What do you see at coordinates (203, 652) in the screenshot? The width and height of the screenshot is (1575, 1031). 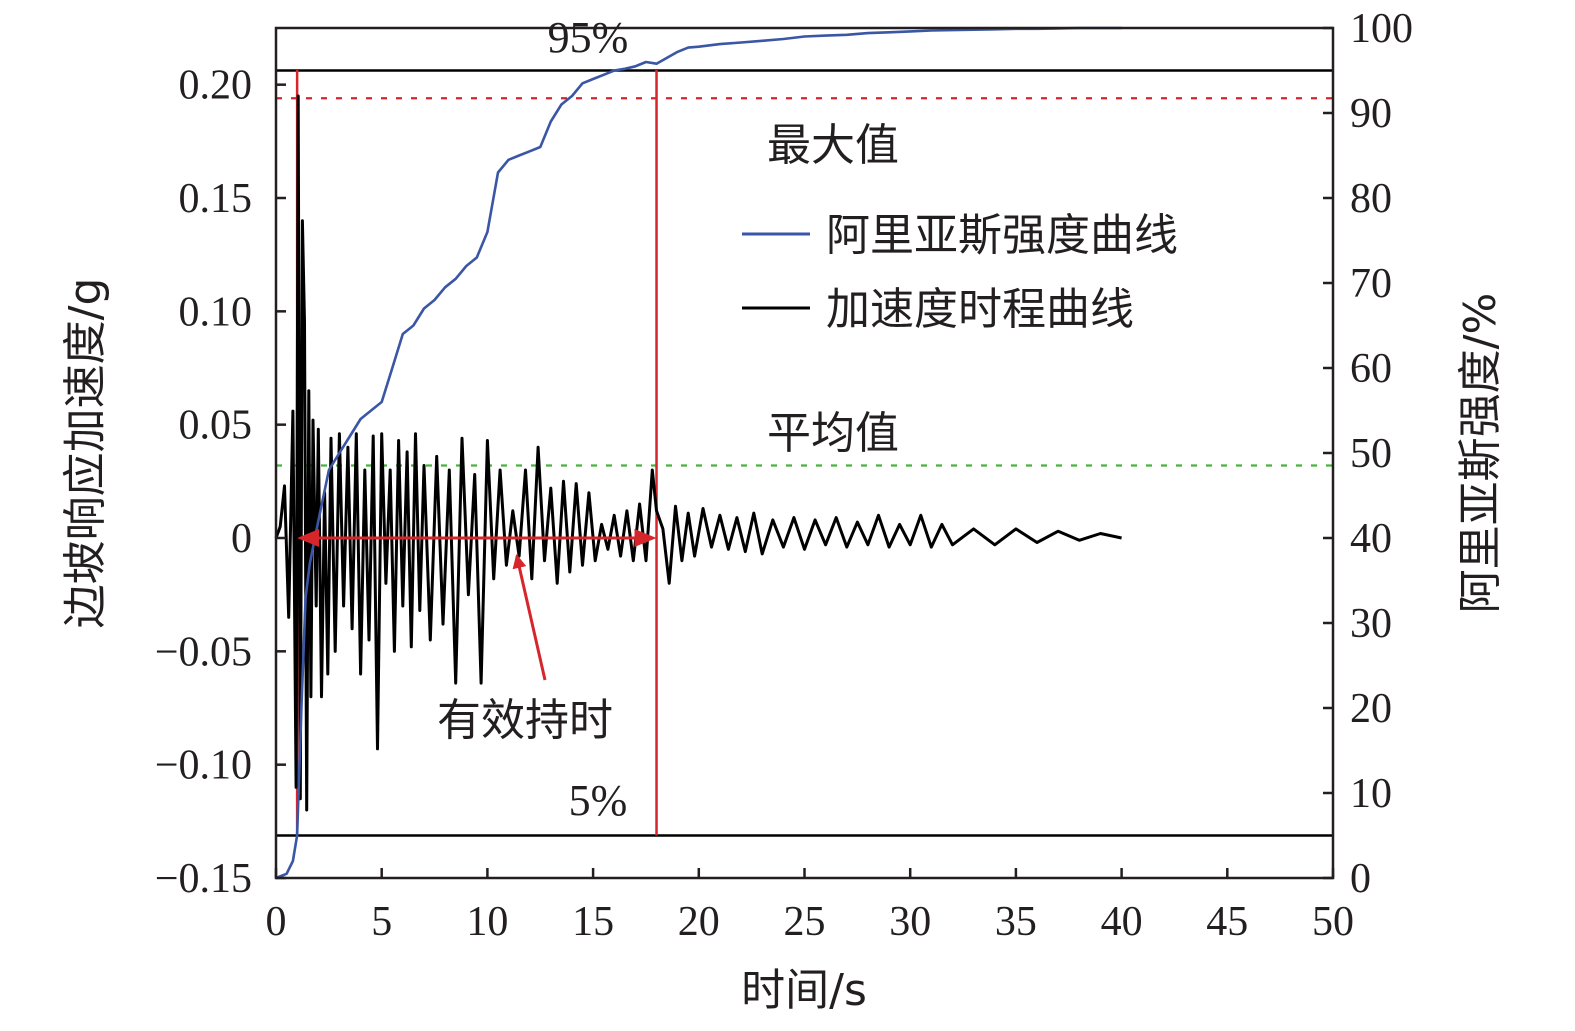 I see `y-left-tick-label: −0.05` at bounding box center [203, 652].